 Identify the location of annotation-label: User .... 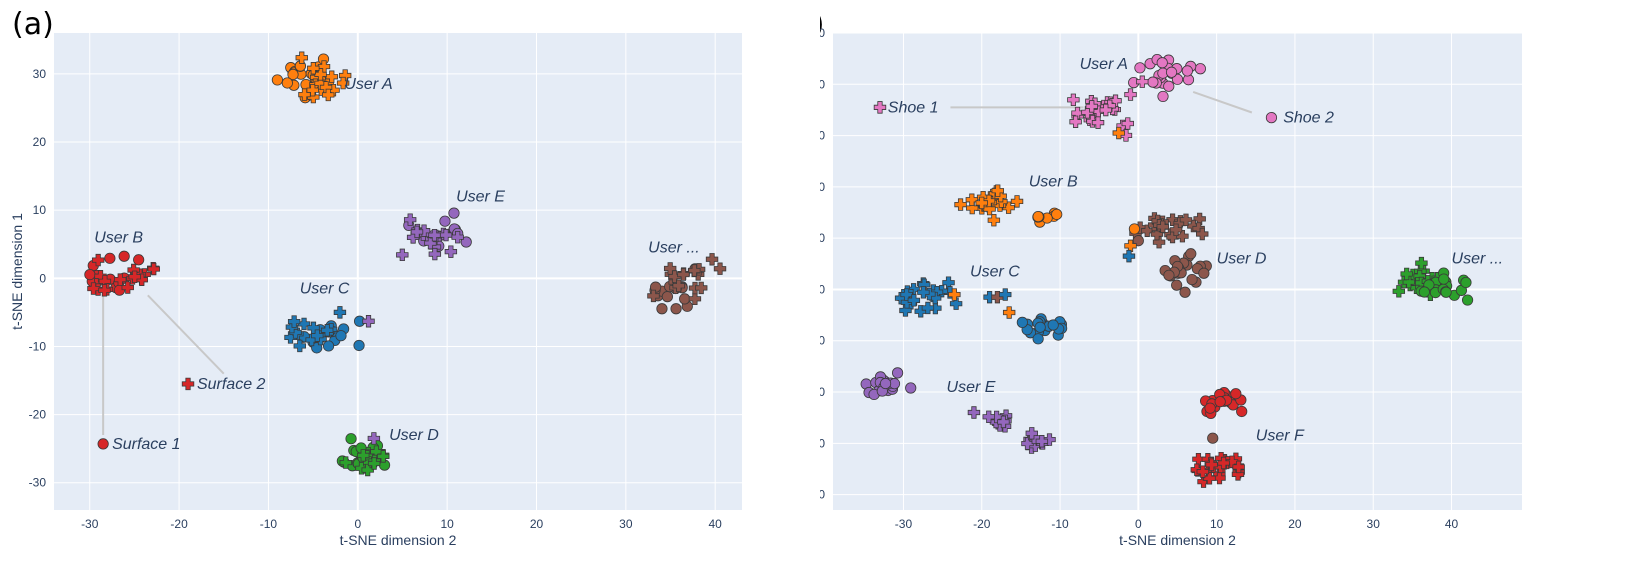
(674, 248).